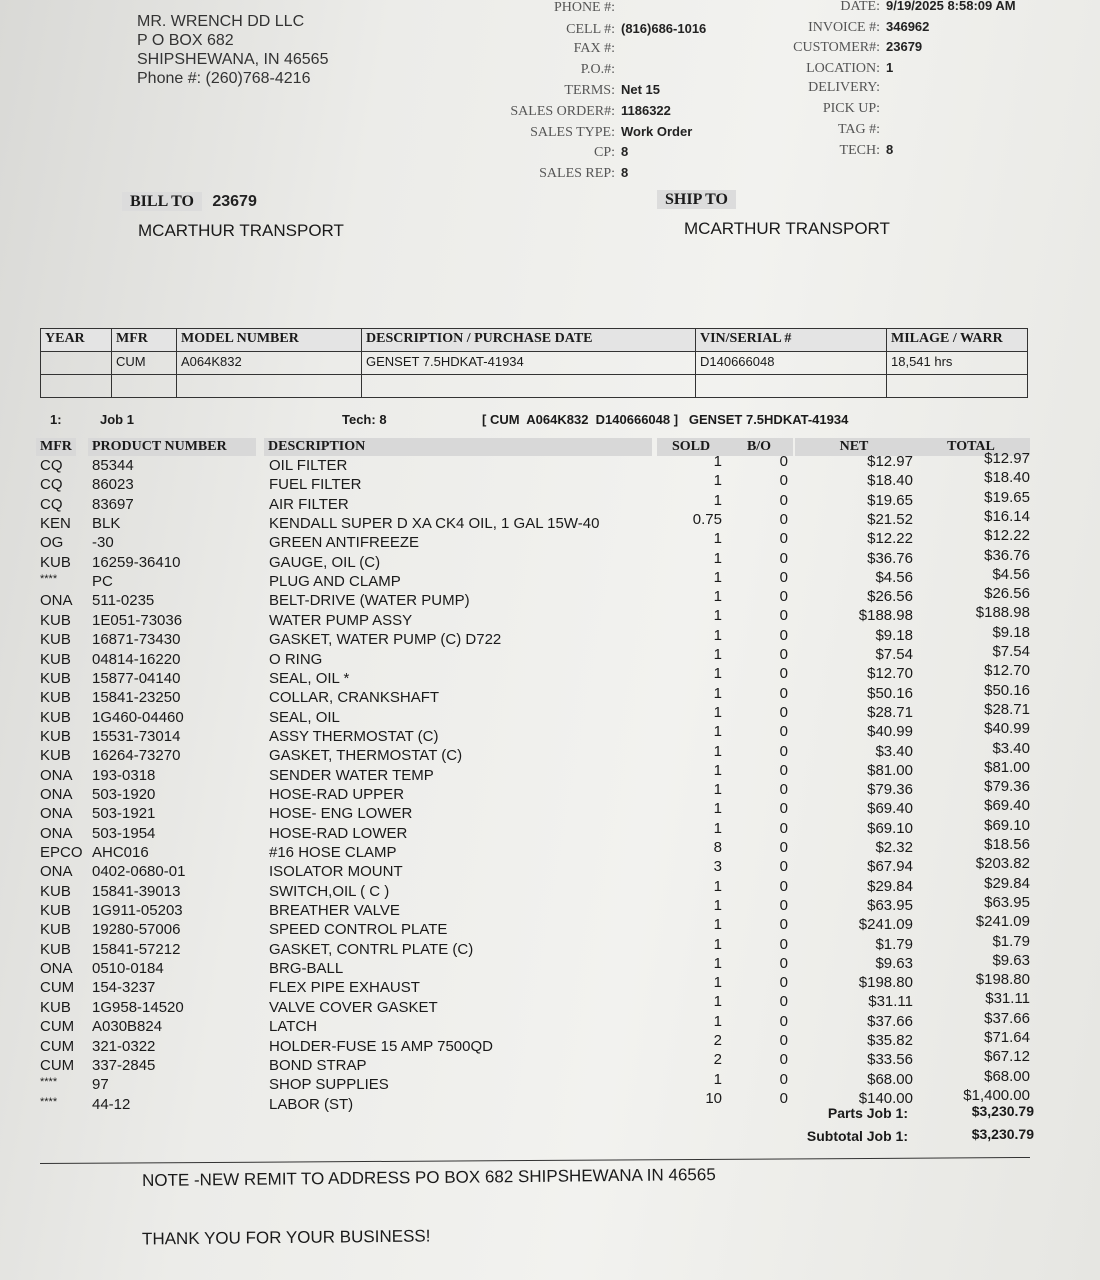 The width and height of the screenshot is (1100, 1280). What do you see at coordinates (566, 154) in the screenshot?
I see `header-field: CP: 8` at bounding box center [566, 154].